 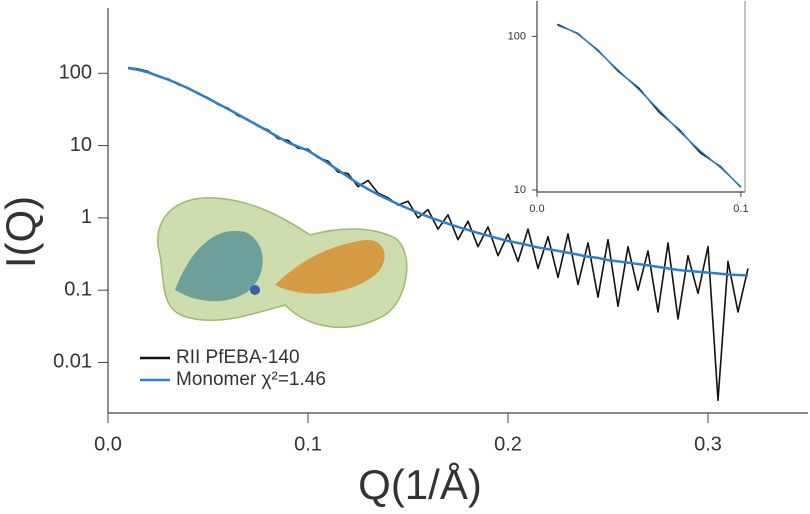 I want to click on x-axis-label: Q(1/Å), so click(x=420, y=484).